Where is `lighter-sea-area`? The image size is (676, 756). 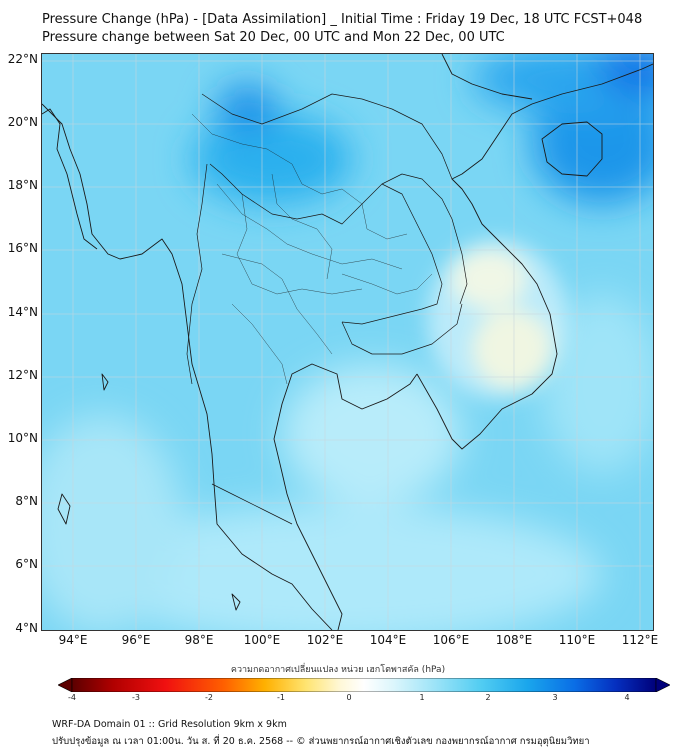 lighter-sea-area is located at coordinates (342, 567).